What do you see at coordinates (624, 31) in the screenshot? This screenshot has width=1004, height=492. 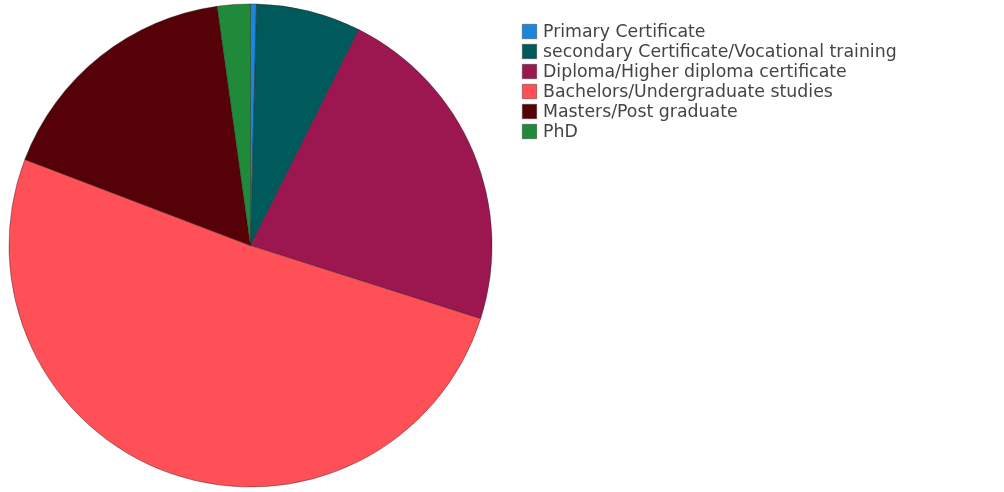 I see `legend-label: Primary Certificate` at bounding box center [624, 31].